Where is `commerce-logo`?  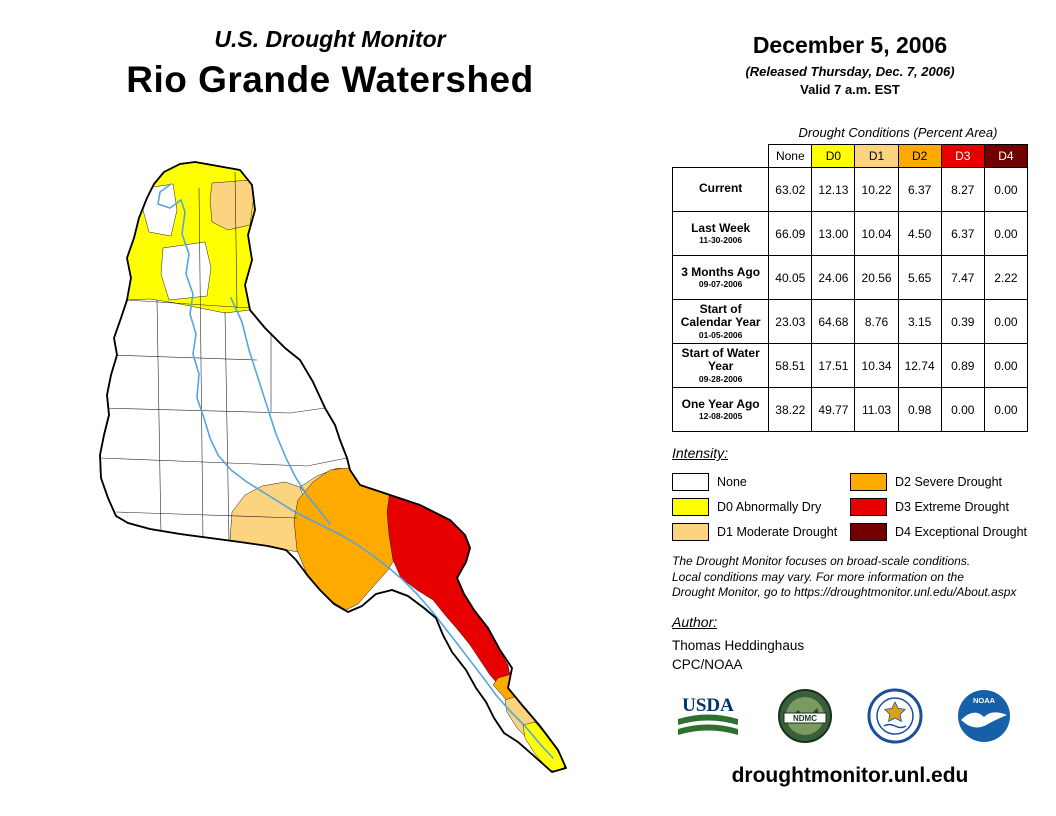
commerce-logo is located at coordinates (895, 716).